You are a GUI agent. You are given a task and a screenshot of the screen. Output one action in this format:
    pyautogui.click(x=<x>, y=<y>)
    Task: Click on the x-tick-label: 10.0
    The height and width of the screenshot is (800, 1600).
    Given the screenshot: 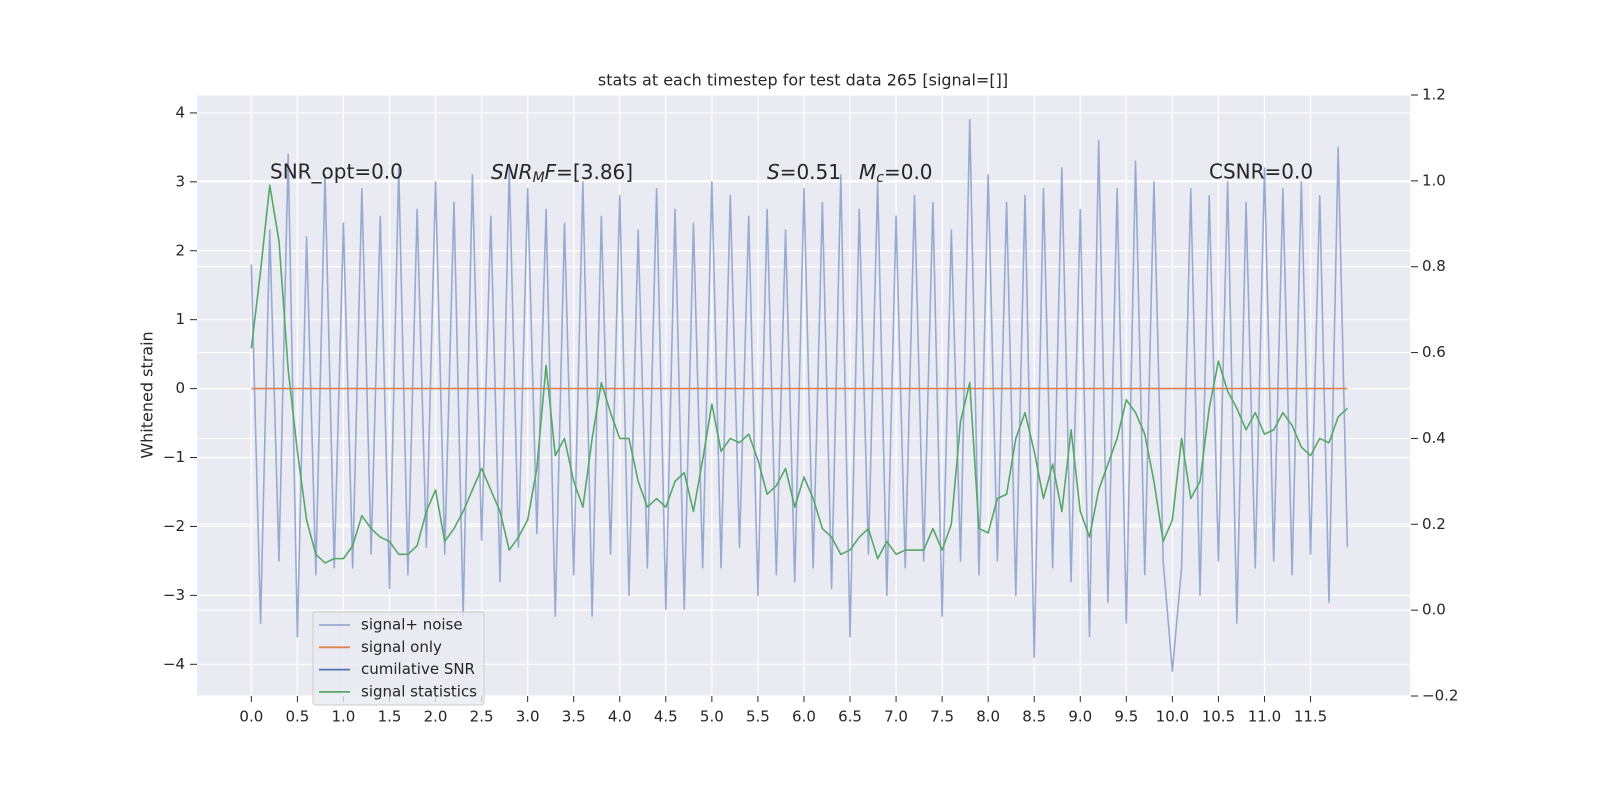 What is the action you would take?
    pyautogui.click(x=1172, y=717)
    